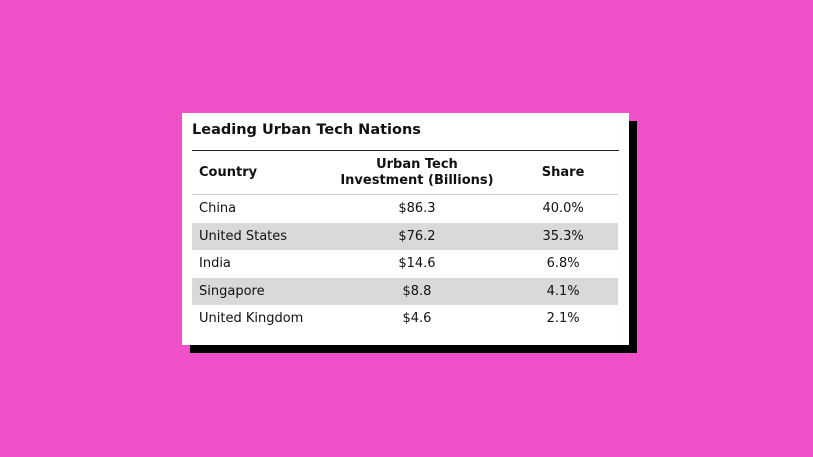 The width and height of the screenshot is (813, 457). I want to click on table-cell: United States, so click(259, 236).